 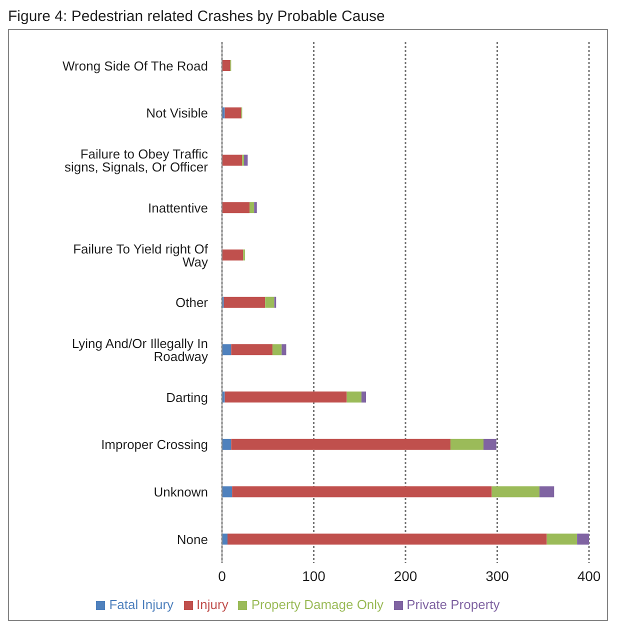 What do you see at coordinates (140, 255) in the screenshot?
I see `y-tick-label: Failure To Yield right Of Way` at bounding box center [140, 255].